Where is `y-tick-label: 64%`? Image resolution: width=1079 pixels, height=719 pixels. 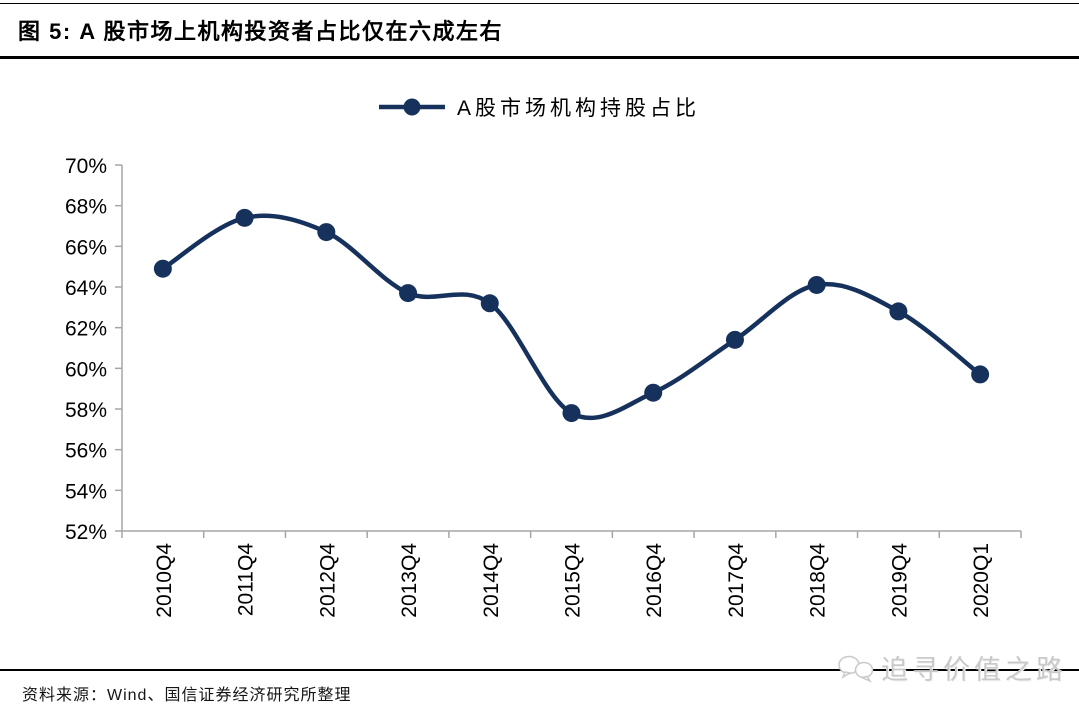
y-tick-label: 64% is located at coordinates (86, 288).